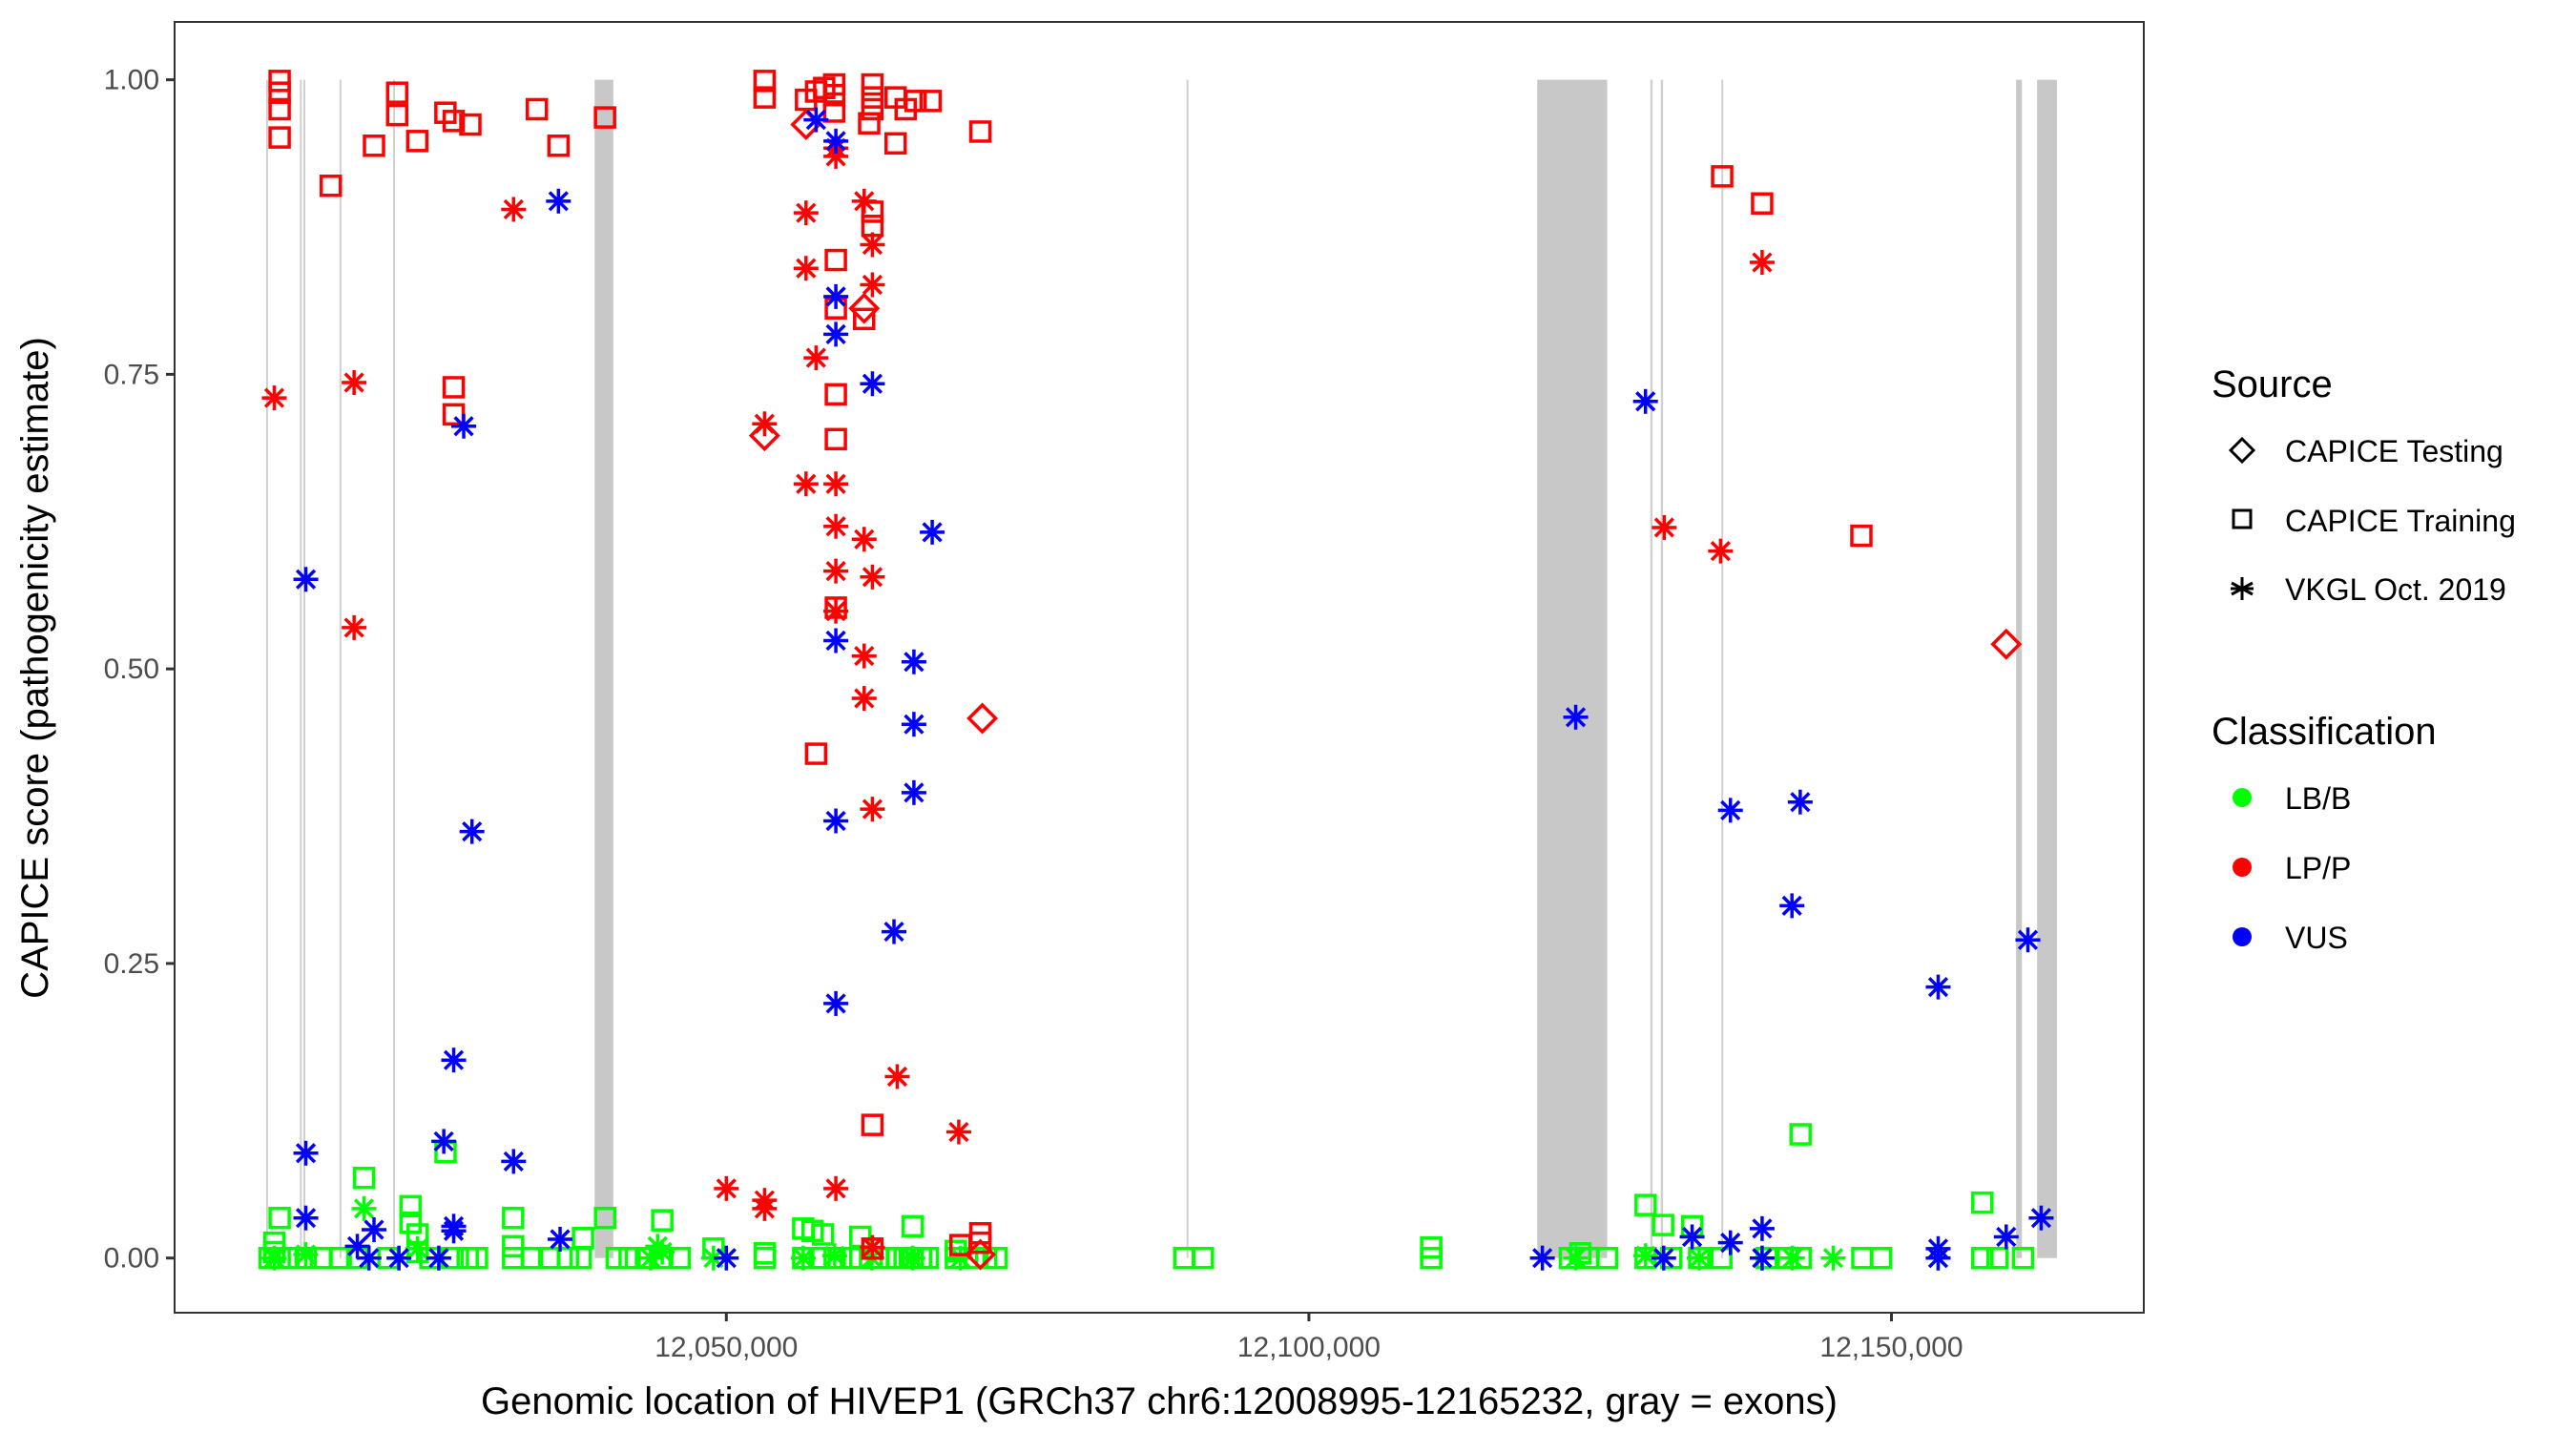 The height and width of the screenshot is (1431, 2576). Describe the element at coordinates (2272, 384) in the screenshot. I see `legend-source-title: Source` at that location.